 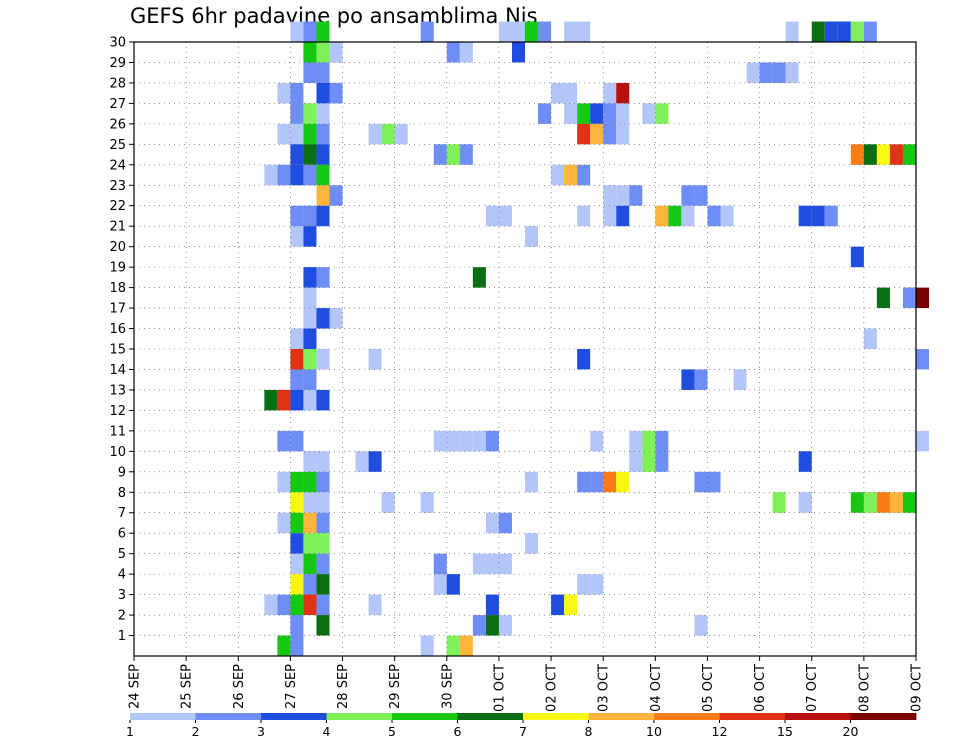 I want to click on y-tick-label: 22, so click(x=117, y=206).